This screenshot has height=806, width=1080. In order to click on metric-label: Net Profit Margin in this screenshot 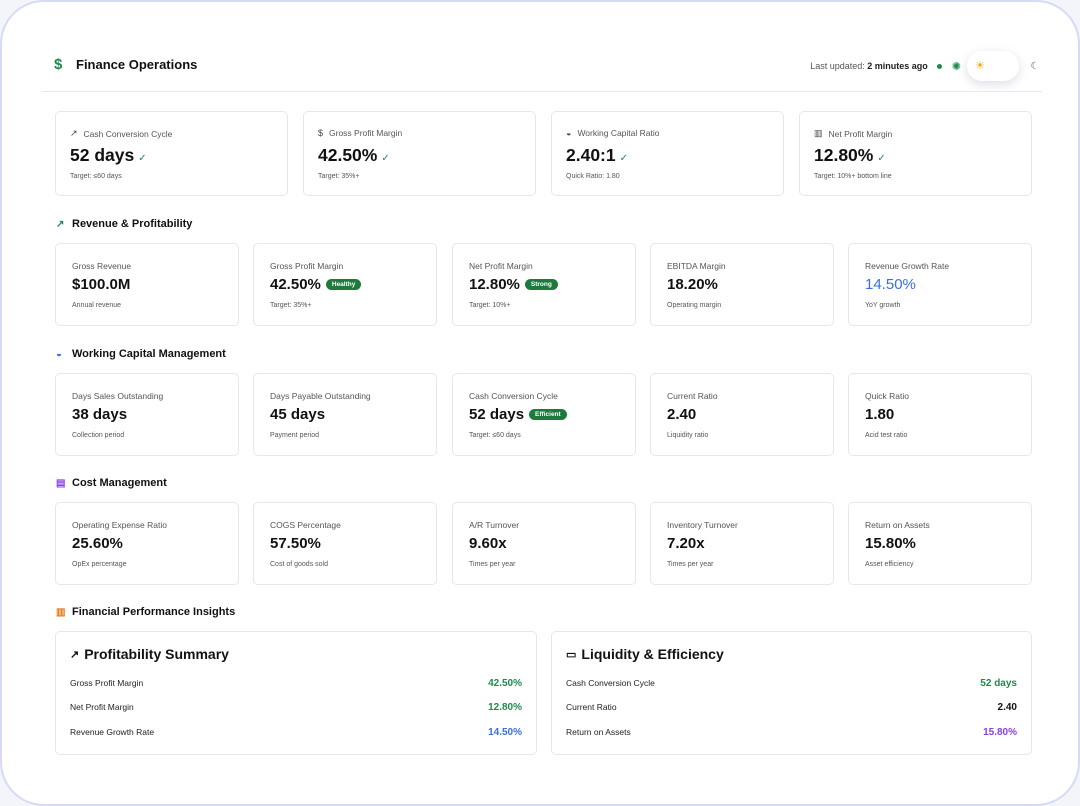, I will do `click(501, 266)`.